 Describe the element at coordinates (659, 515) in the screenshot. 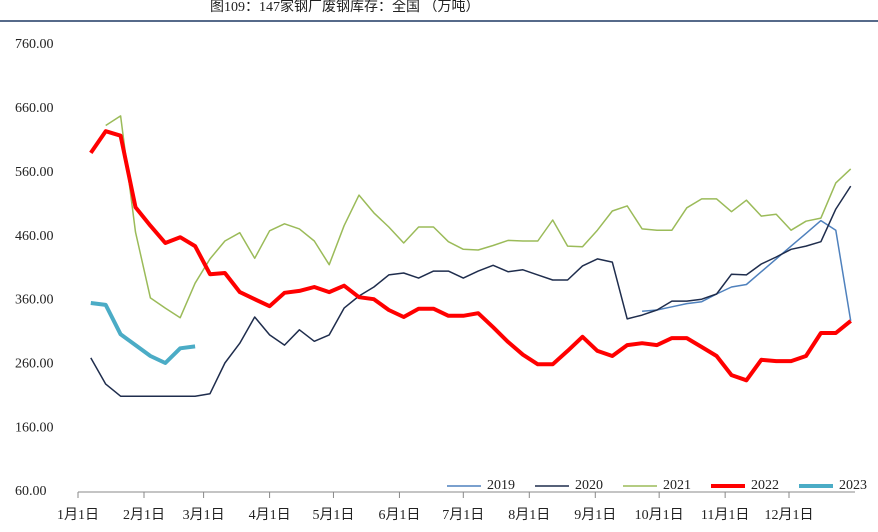

I see `x-tick-label: 10月1日` at that location.